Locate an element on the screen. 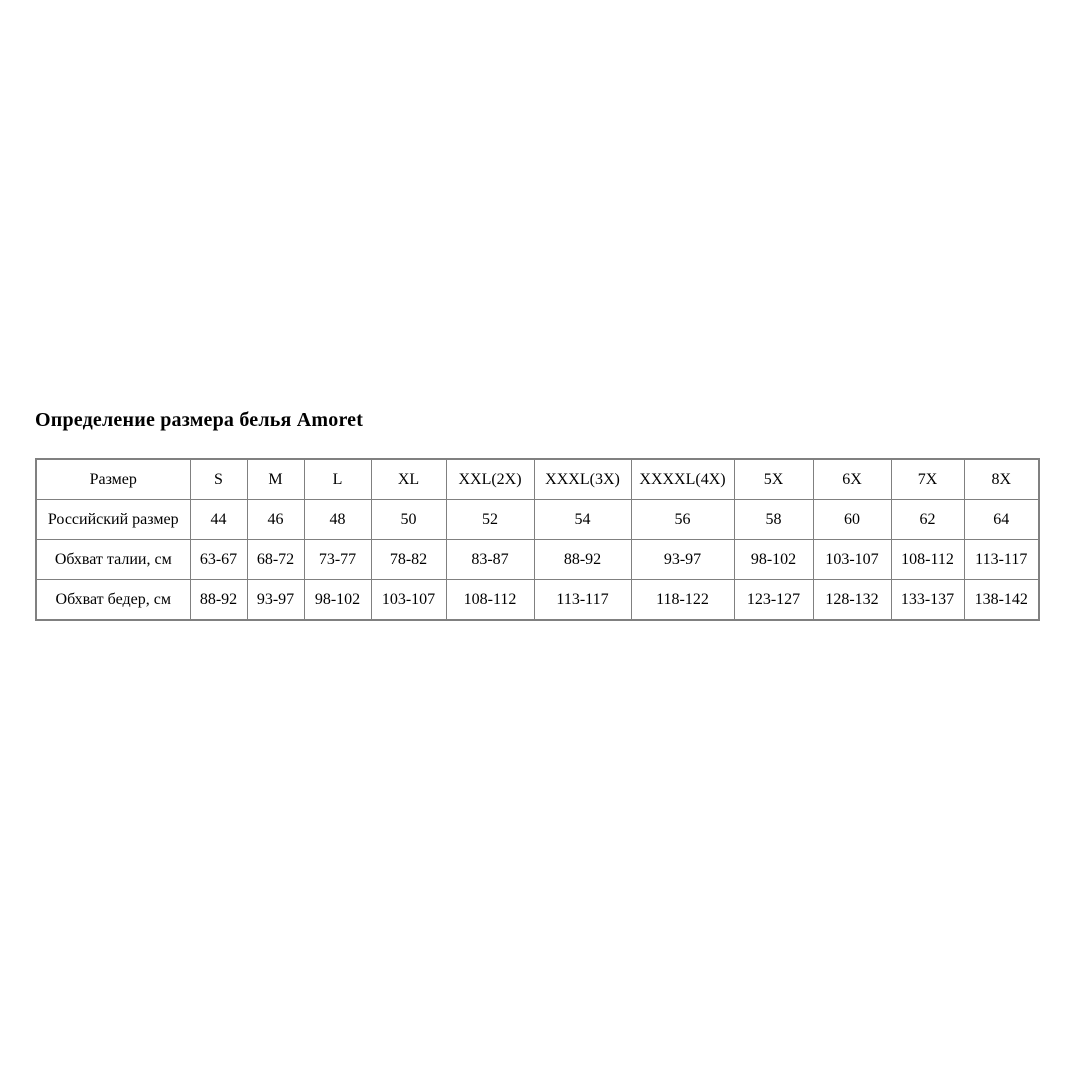  data-cell: 63-67 is located at coordinates (218, 559).